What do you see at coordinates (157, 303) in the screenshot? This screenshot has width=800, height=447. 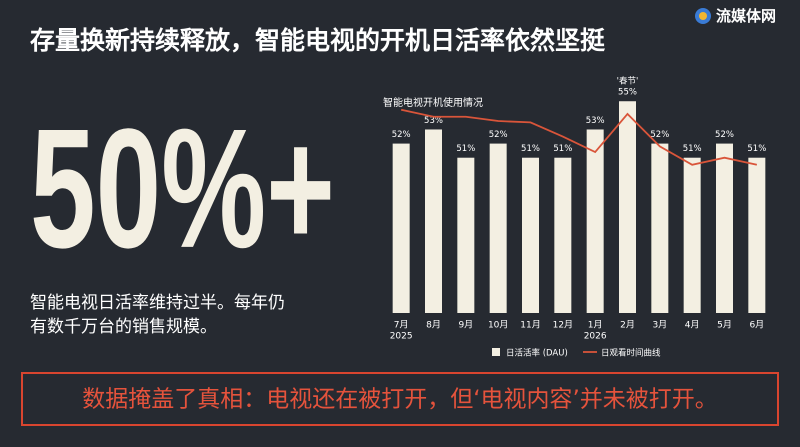 I see `hero-description: 智能电视日活率维持过半。每年仍` at bounding box center [157, 303].